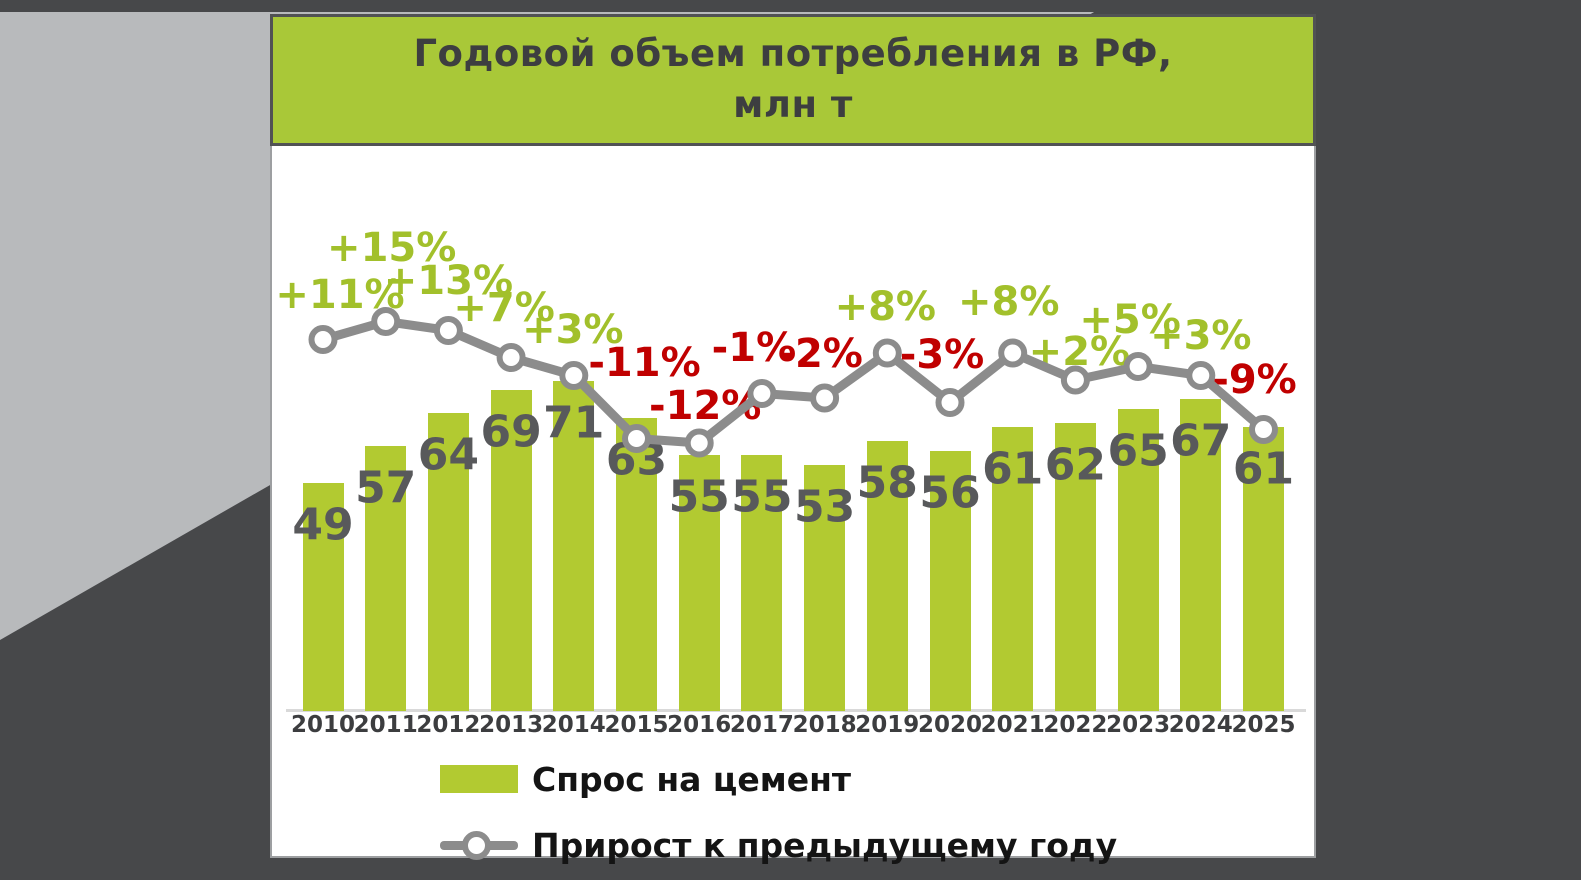 The image size is (1581, 880). I want to click on chart-title-line2: млн т, so click(793, 104).